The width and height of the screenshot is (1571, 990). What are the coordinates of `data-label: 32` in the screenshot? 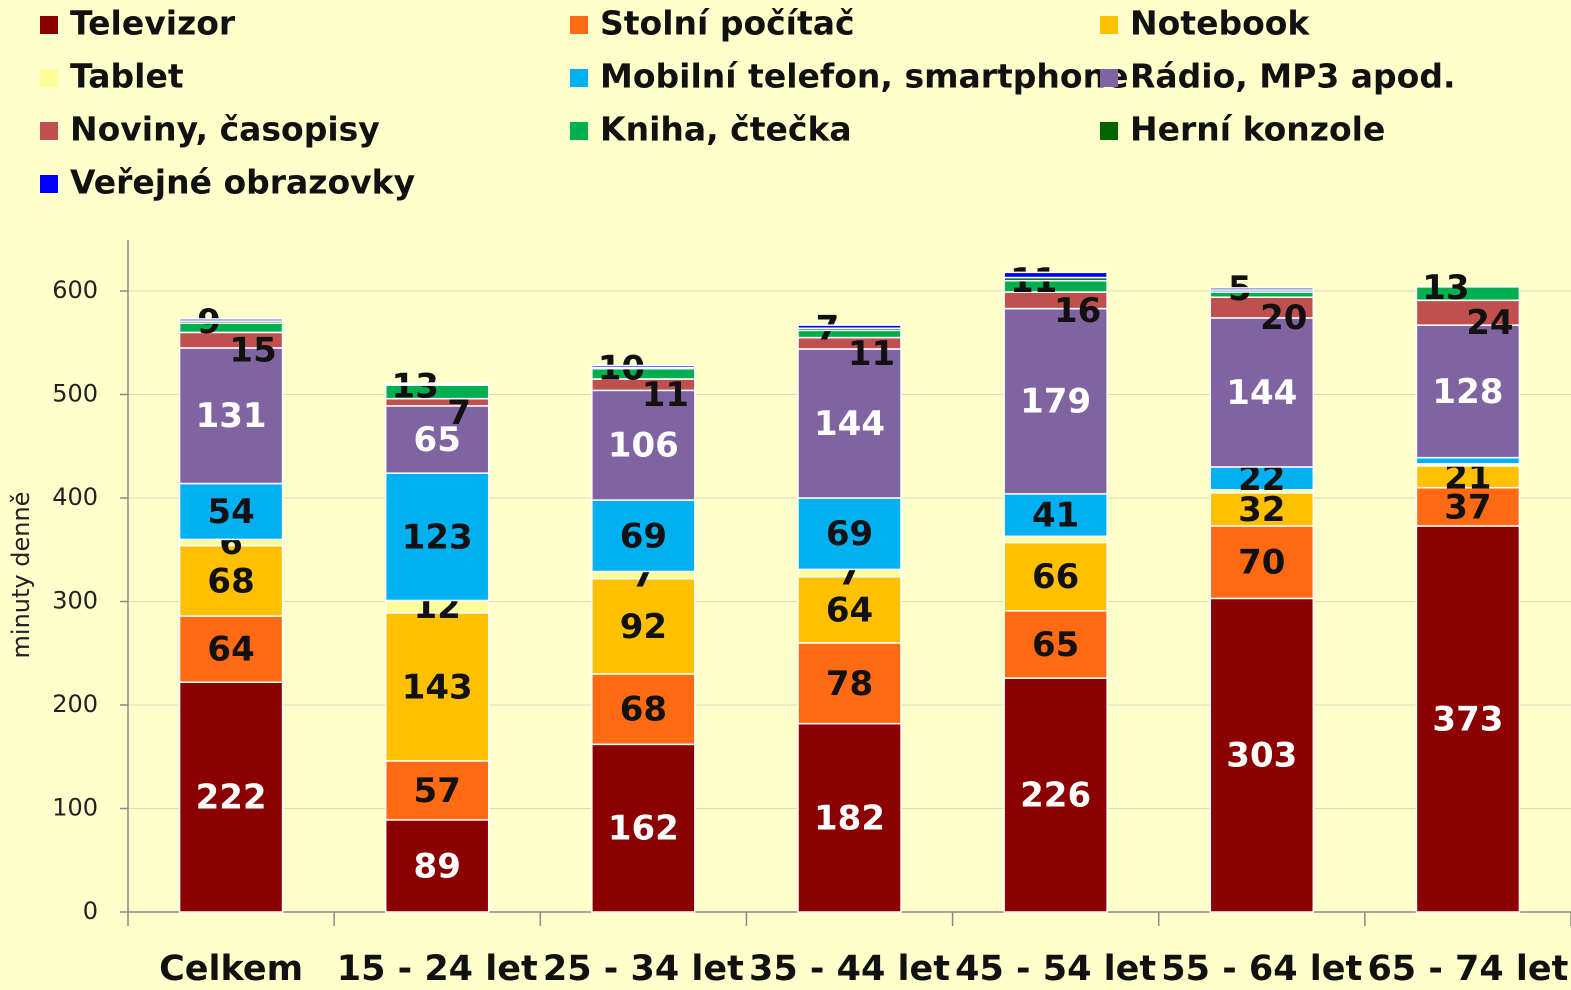 It's located at (1261, 510).